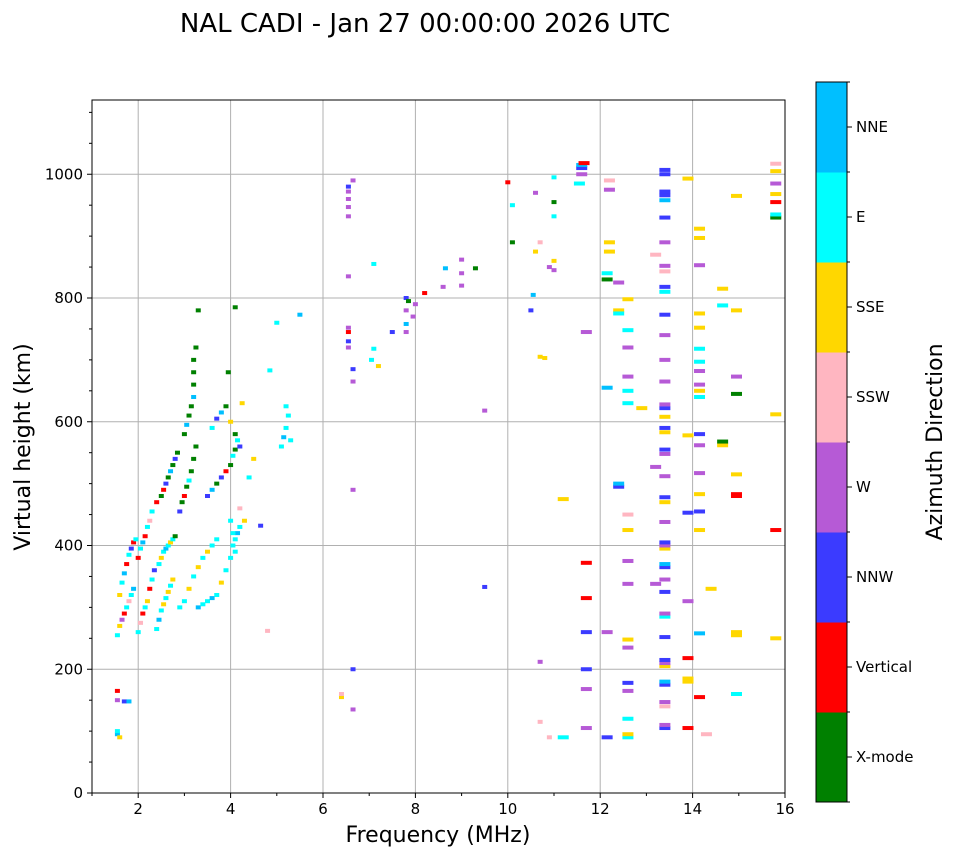 This screenshot has width=958, height=857. Describe the element at coordinates (68, 298) in the screenshot. I see `y-tick-label: 800` at that location.